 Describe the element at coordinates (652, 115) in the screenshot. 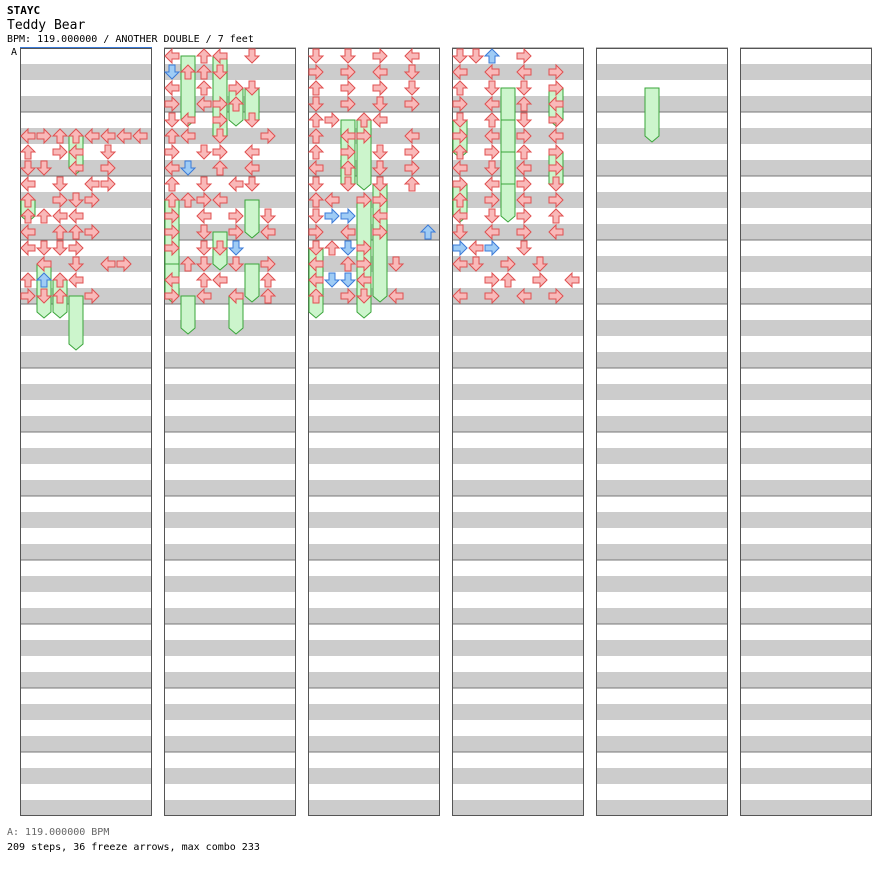

I see `freeze-arrow` at that location.